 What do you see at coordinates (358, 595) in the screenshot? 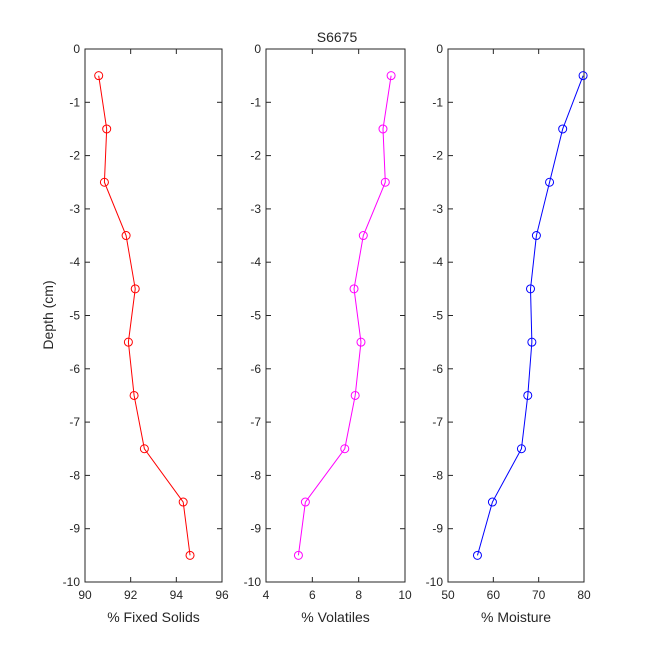
I see `x-tick-label: 8` at bounding box center [358, 595].